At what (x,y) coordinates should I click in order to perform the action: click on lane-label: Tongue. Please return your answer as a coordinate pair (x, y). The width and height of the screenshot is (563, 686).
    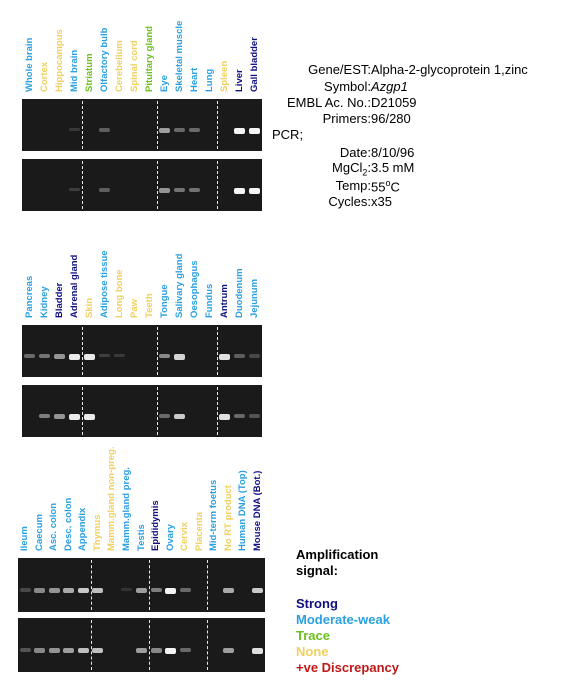
    Looking at the image, I should click on (164, 301).